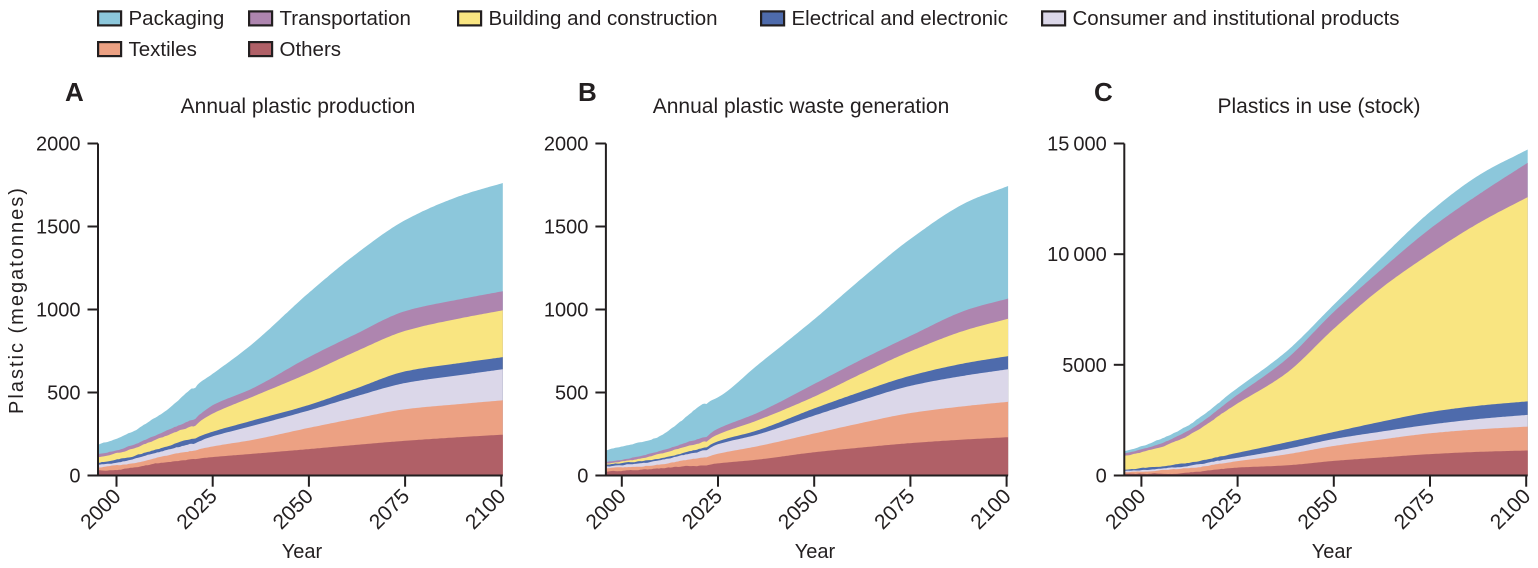  Describe the element at coordinates (587, 92) in the screenshot. I see `svg-text: B` at that location.